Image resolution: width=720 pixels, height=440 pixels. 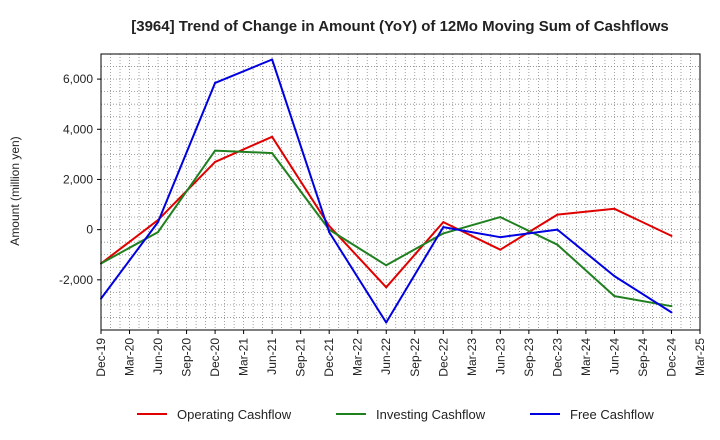 I want to click on x-tick-label: Mar-21, so click(x=244, y=357).